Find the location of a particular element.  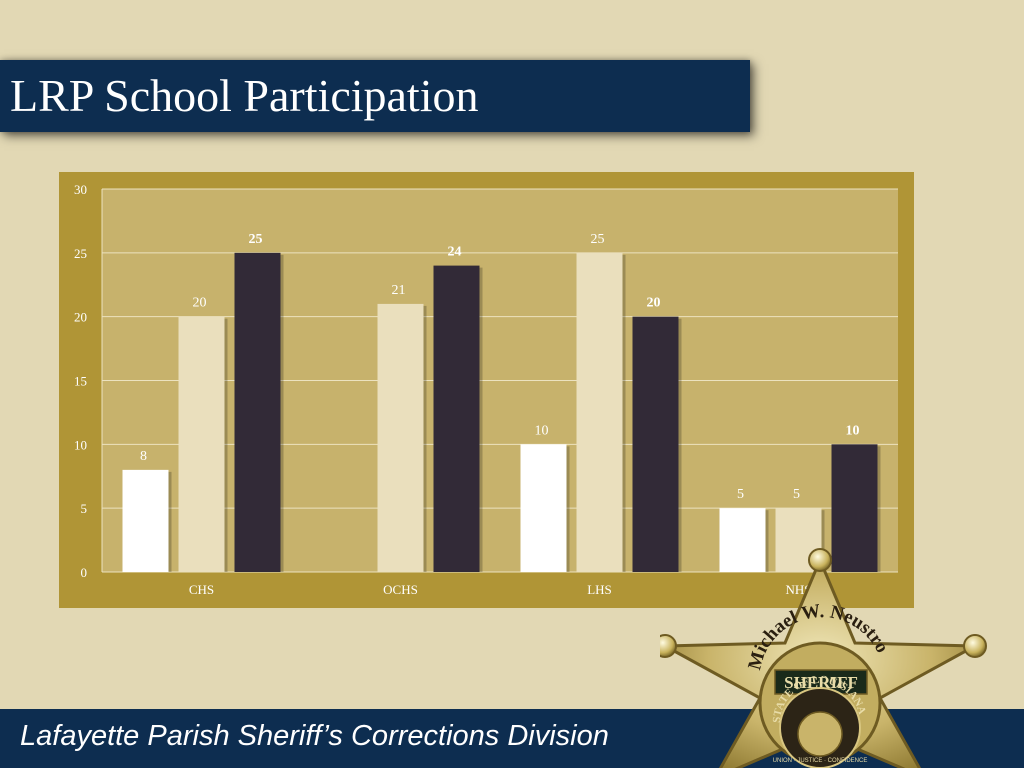

data-label: 24 is located at coordinates (455, 252).